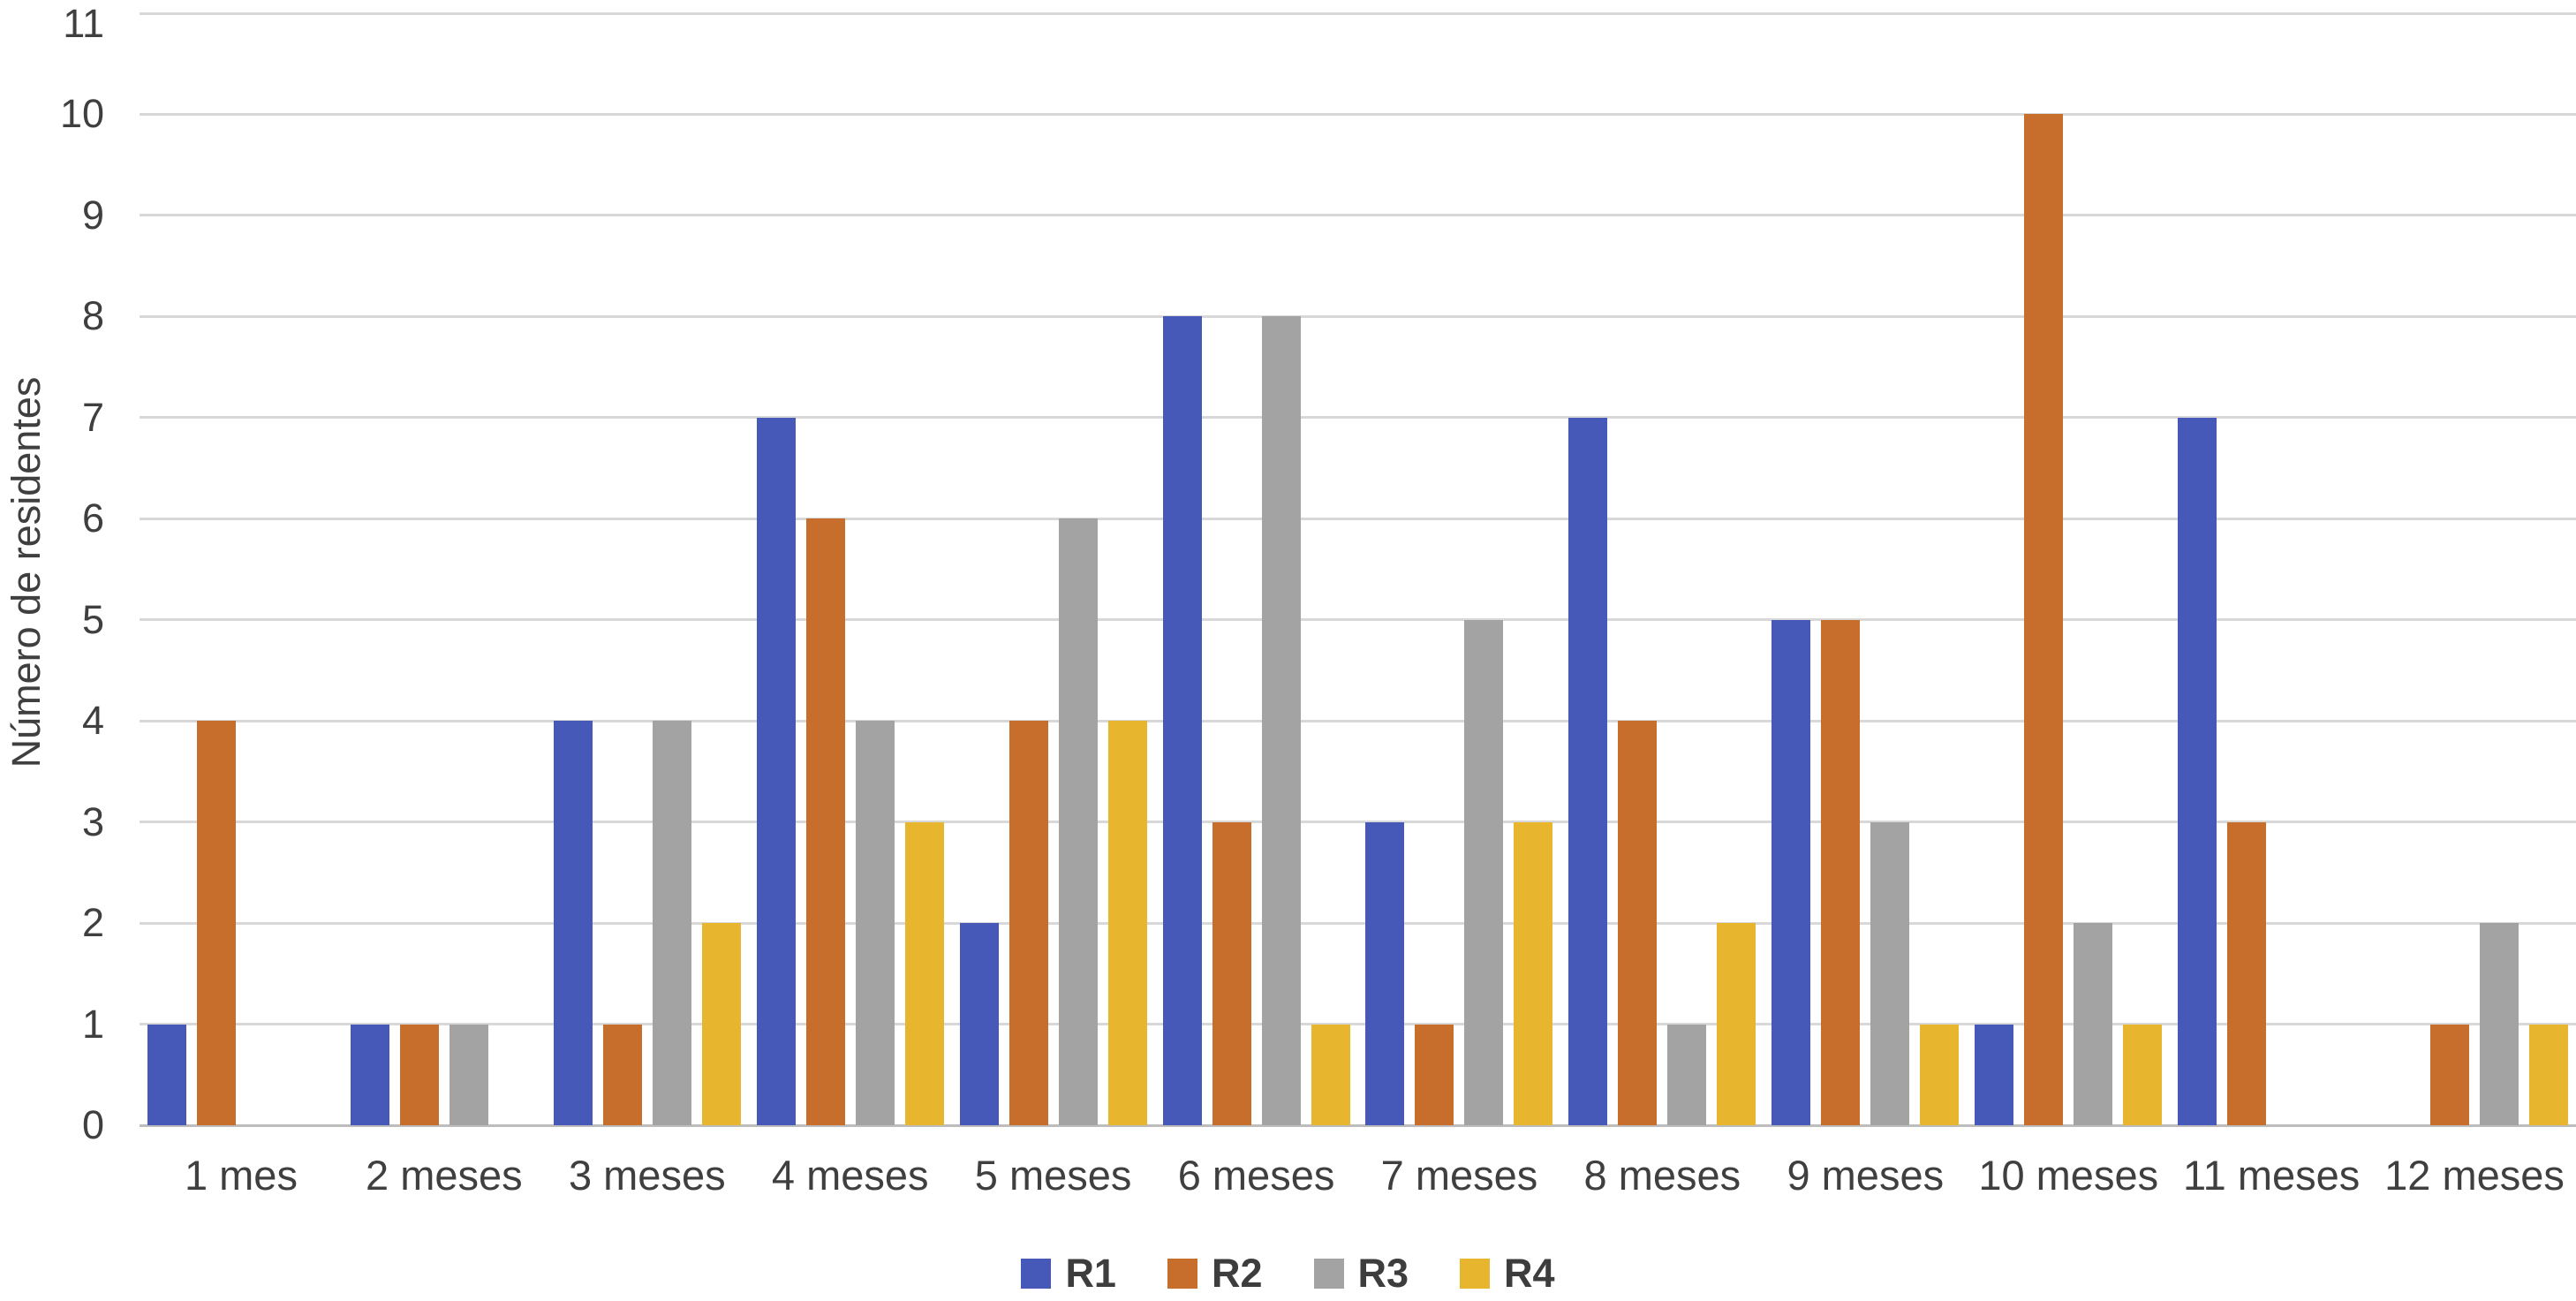 Image resolution: width=2576 pixels, height=1301 pixels. I want to click on x-axis-label-11-meses: 11 meses, so click(2271, 1175).